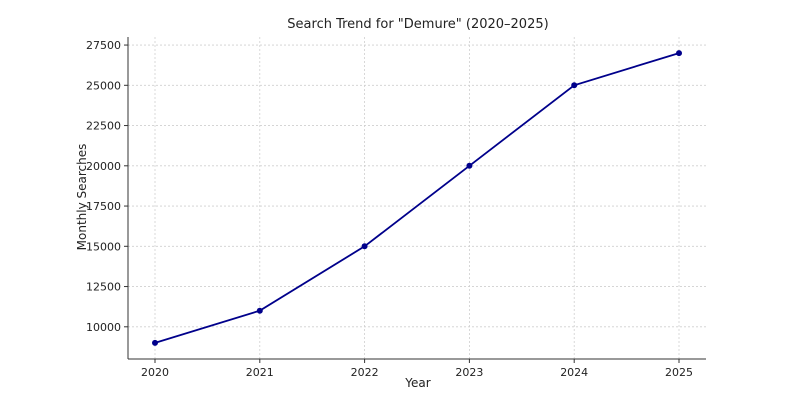 Image resolution: width=800 pixels, height=404 pixels. What do you see at coordinates (574, 372) in the screenshot?
I see `x-tick-label: 2024` at bounding box center [574, 372].